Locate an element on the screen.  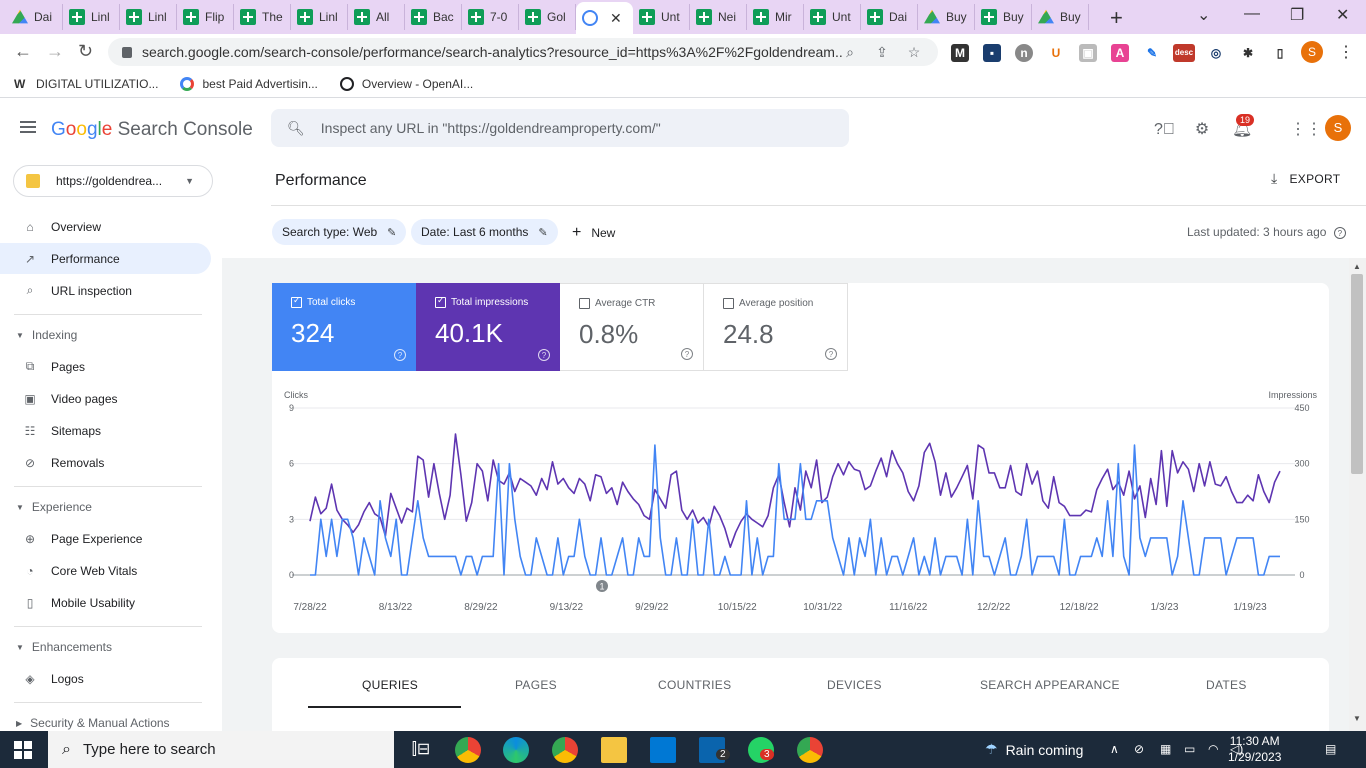
sidebar-item-video-pages: ▣ Video pages is located at coordinates (105, 398).